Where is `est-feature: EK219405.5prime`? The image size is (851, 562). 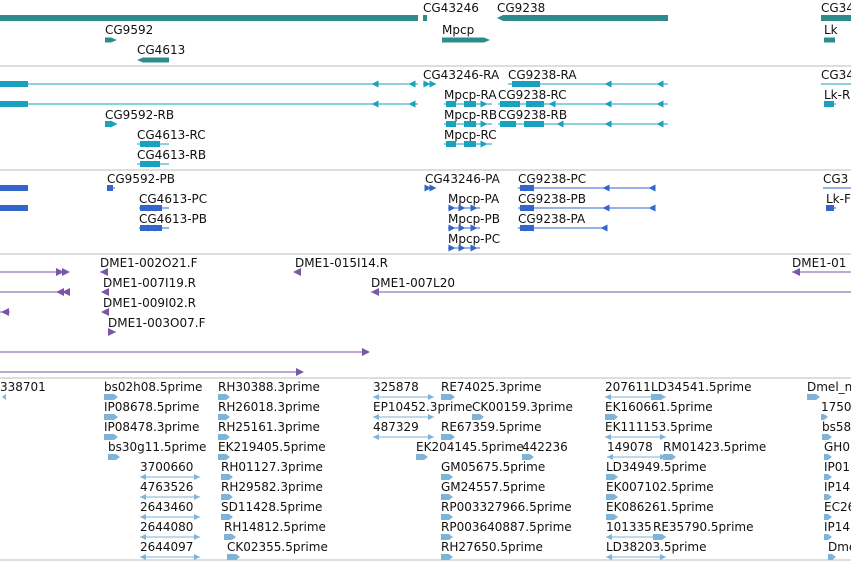
est-feature: EK219405.5prime is located at coordinates (272, 450).